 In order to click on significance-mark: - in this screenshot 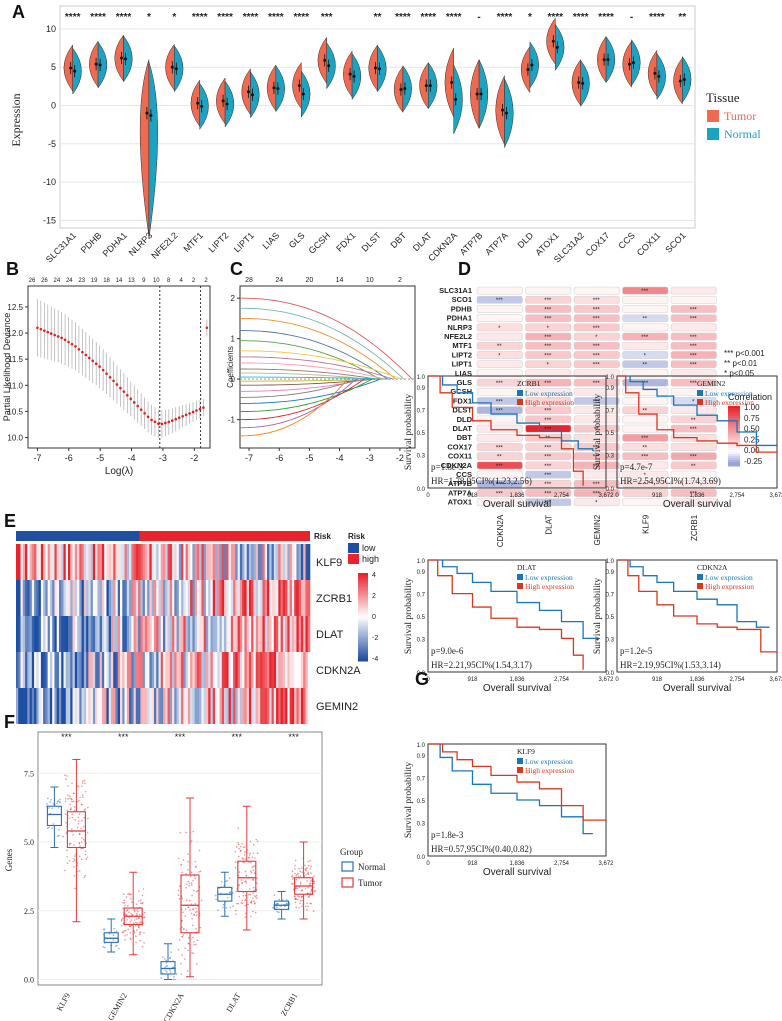, I will do `click(631, 17)`.